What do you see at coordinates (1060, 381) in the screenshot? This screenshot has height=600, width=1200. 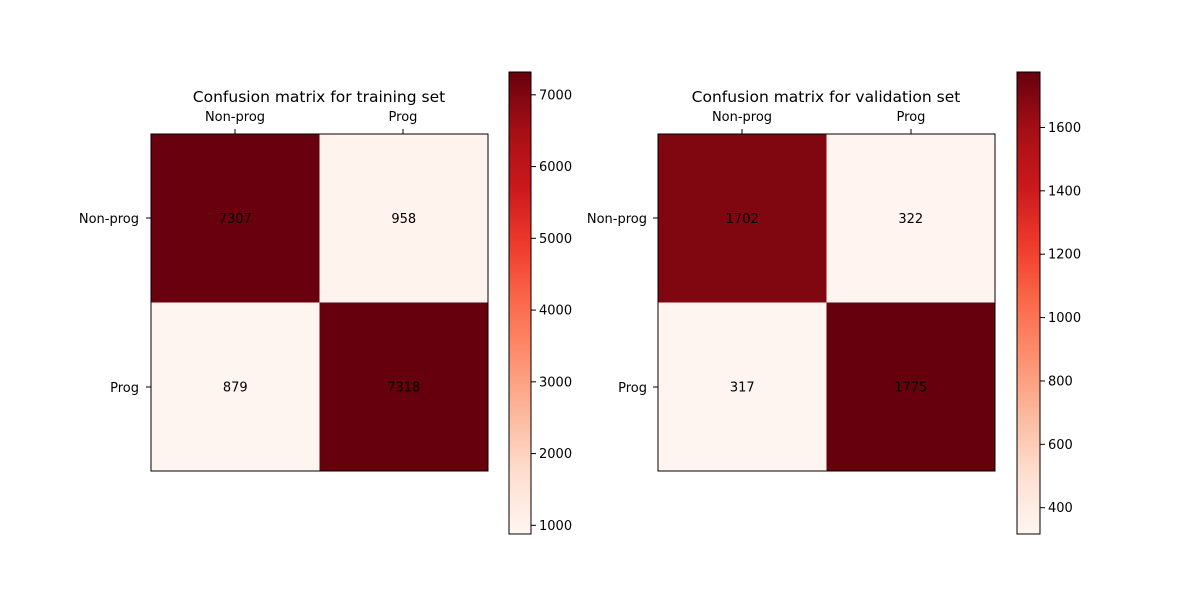 I see `colorbar-tick-label: 800` at bounding box center [1060, 381].